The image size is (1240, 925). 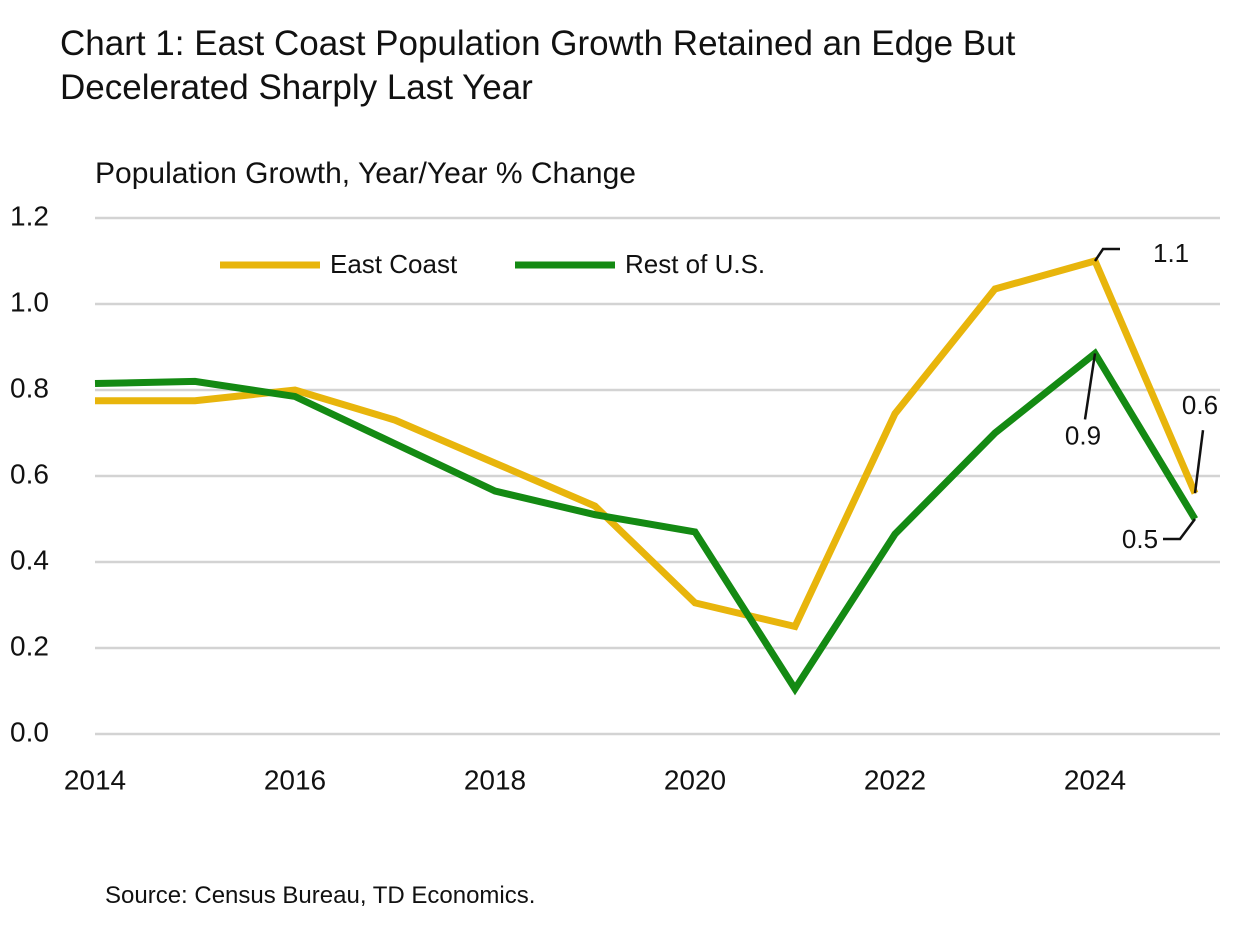 I want to click on x-tick-label: 2024, so click(x=1095, y=779).